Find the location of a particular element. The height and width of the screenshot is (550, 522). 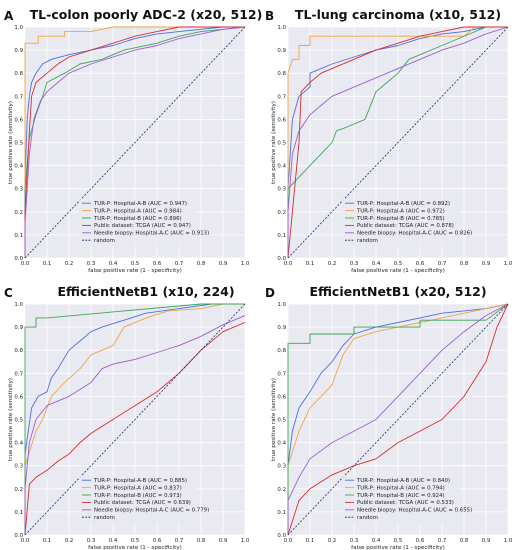

legend-label: TUR-P: Hospital-B (AUC = 0.973) is located at coordinates (137, 496).